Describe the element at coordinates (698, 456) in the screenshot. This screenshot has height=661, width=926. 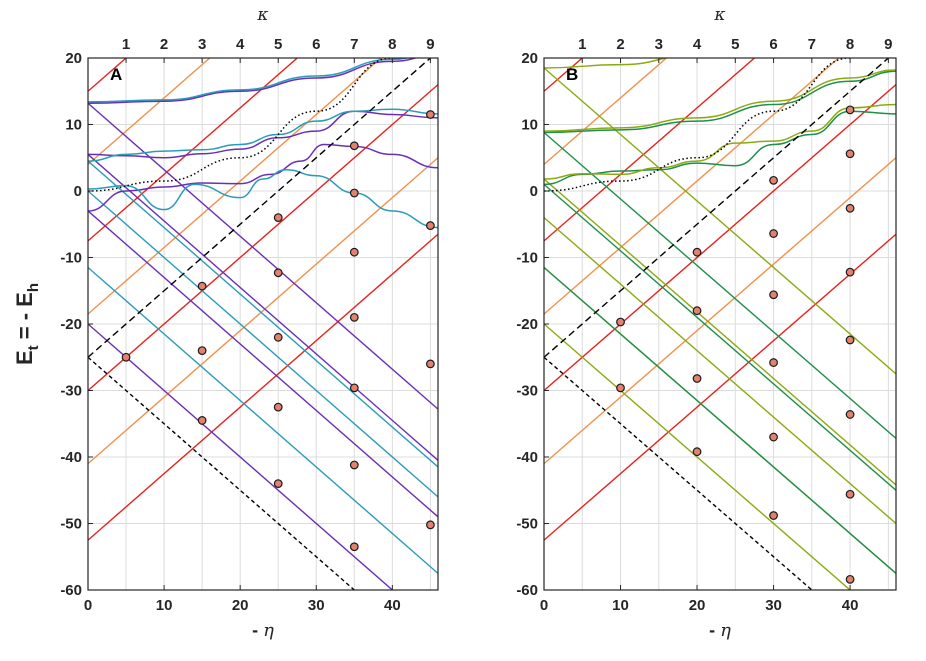
I see `olive-falling-line` at that location.